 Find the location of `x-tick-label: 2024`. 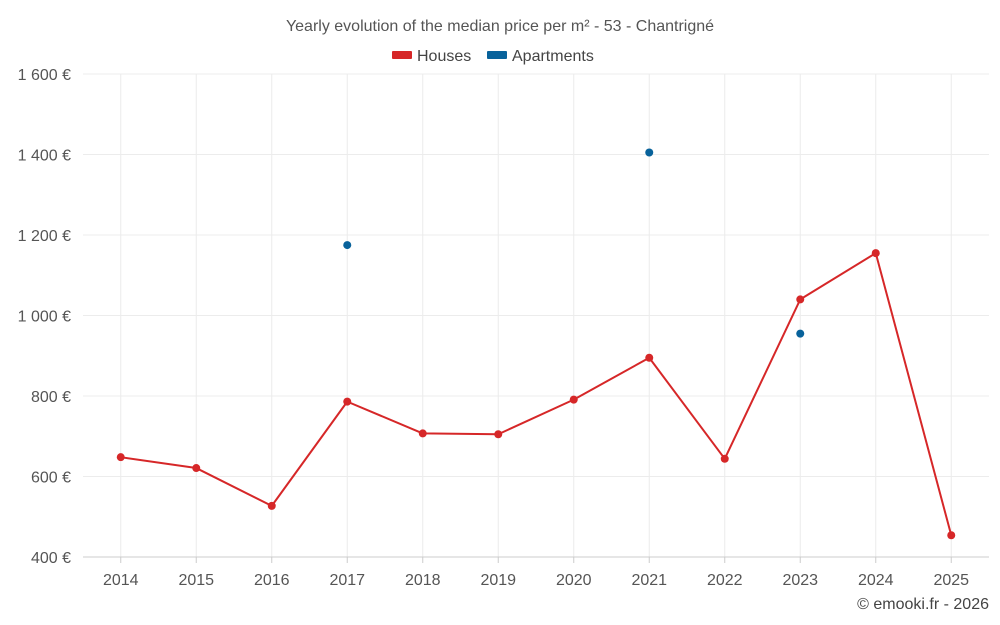

x-tick-label: 2024 is located at coordinates (876, 580).